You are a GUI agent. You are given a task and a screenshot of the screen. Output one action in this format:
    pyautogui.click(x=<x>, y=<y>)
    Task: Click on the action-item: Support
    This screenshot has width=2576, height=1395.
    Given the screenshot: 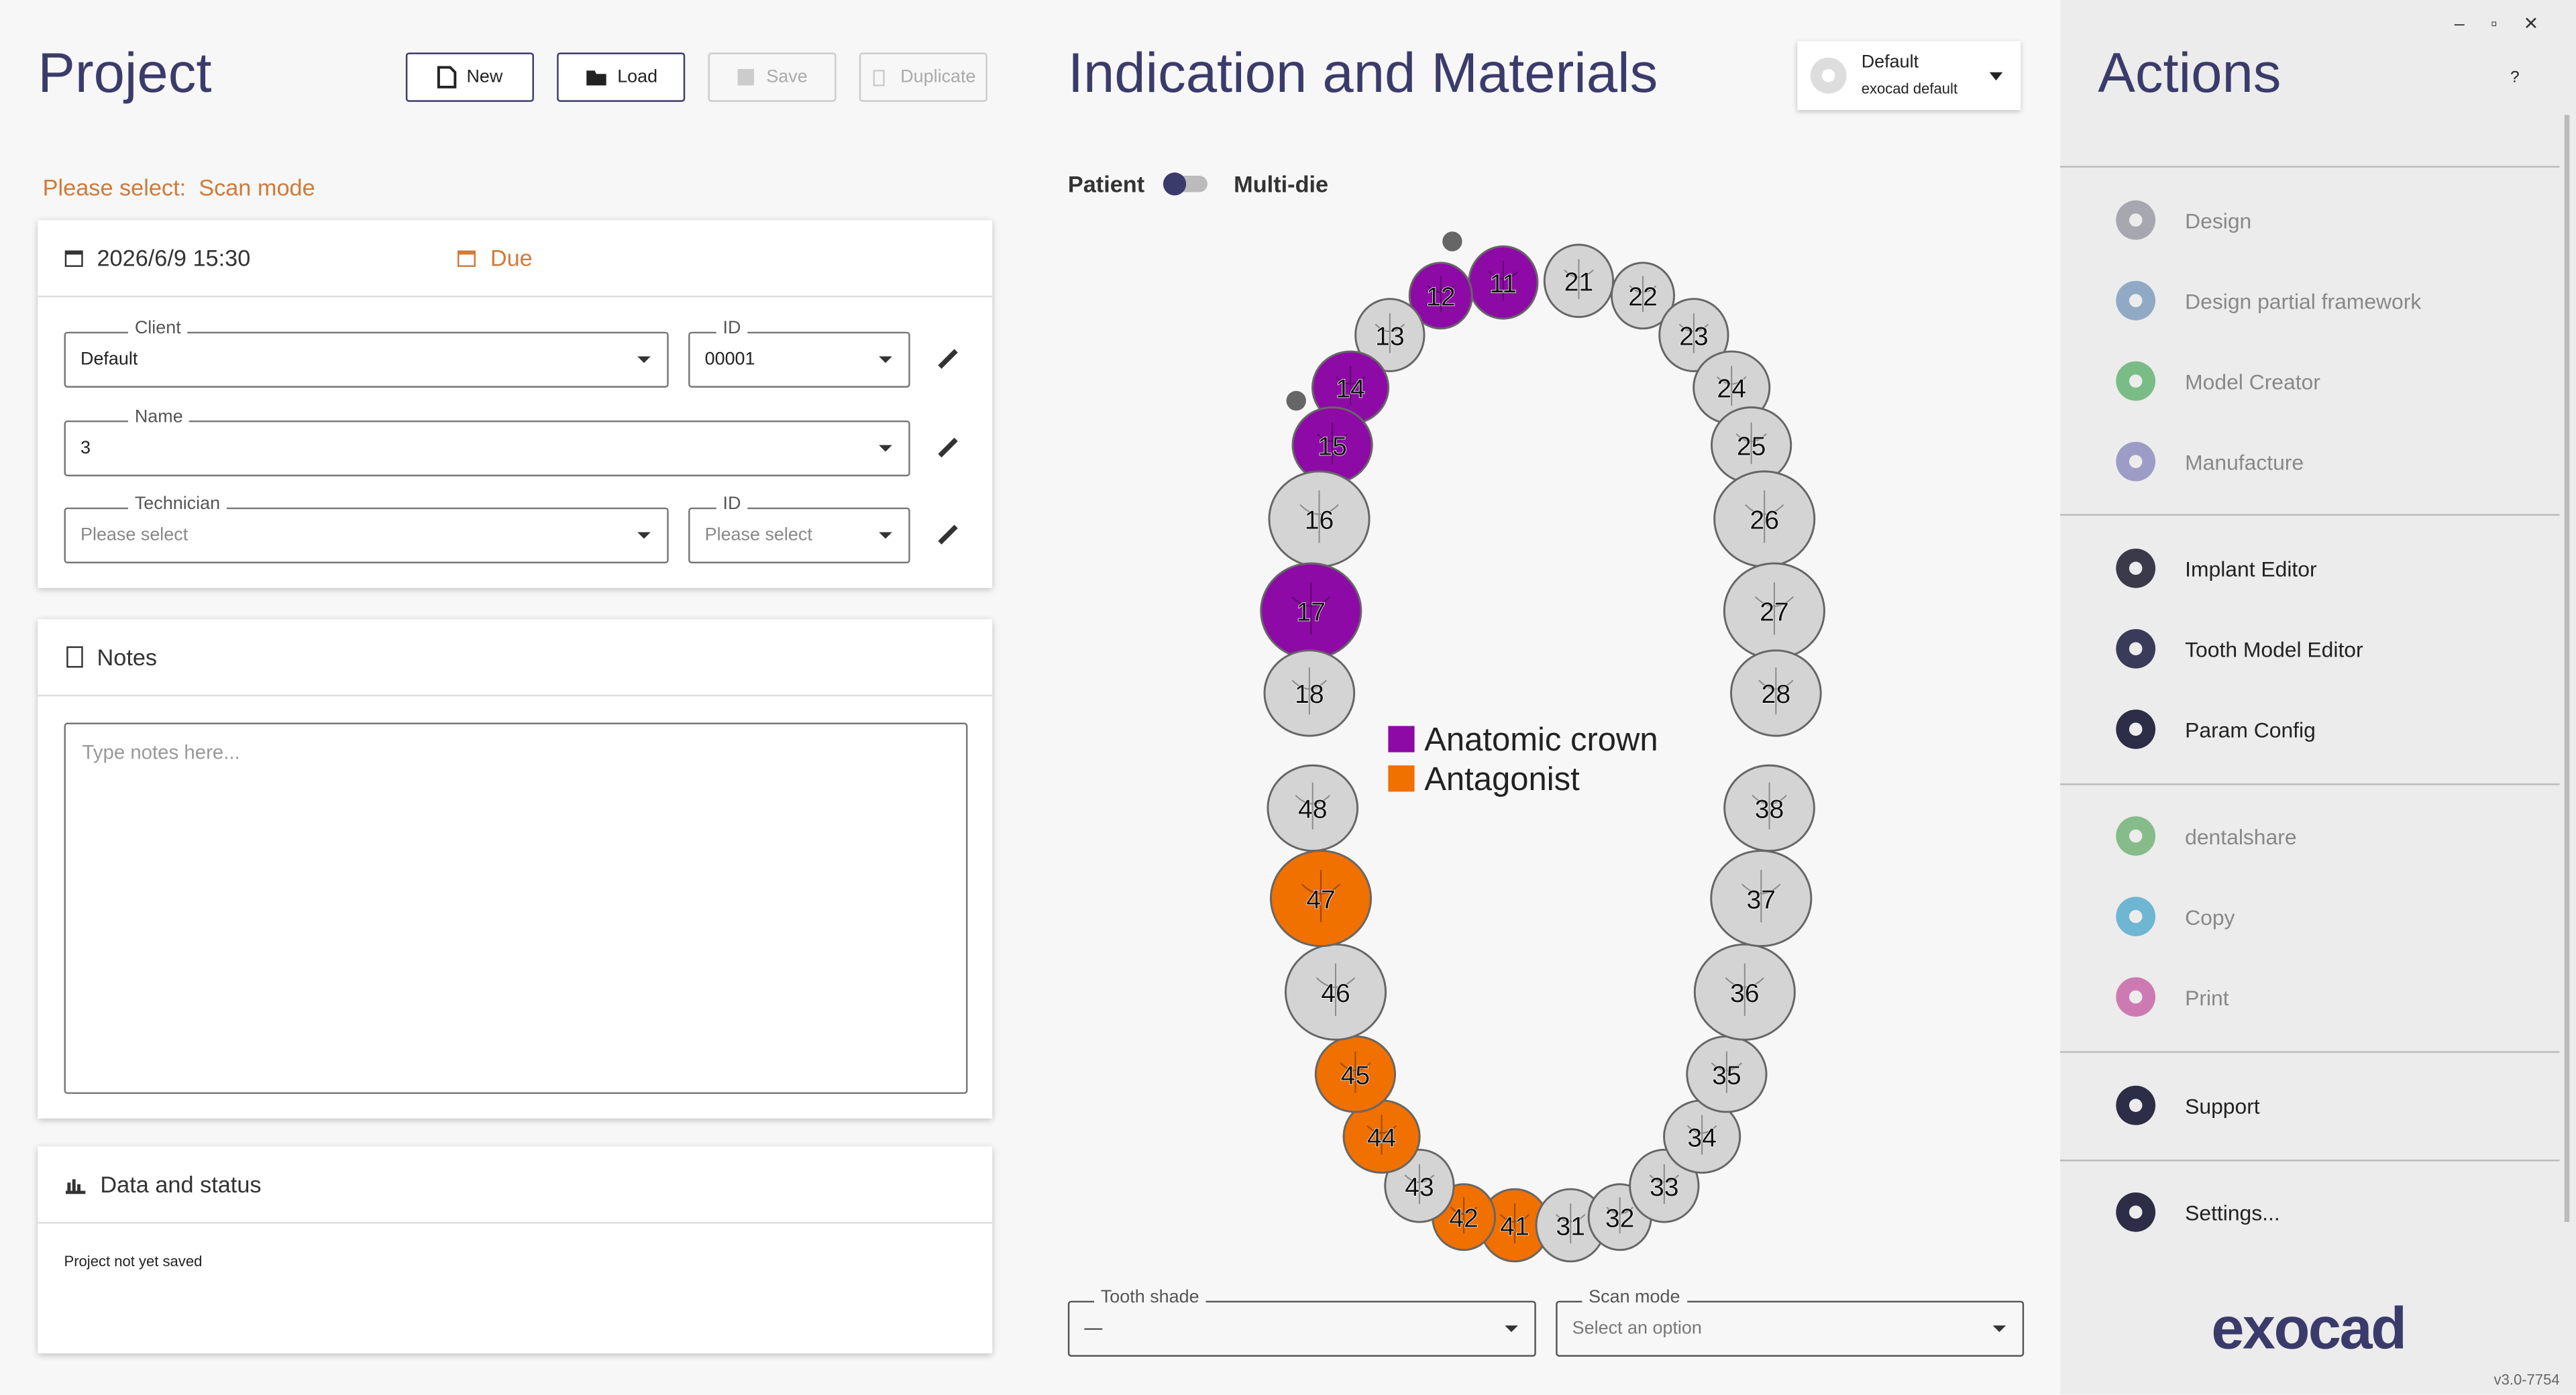 What is the action you would take?
    pyautogui.click(x=2184, y=1104)
    